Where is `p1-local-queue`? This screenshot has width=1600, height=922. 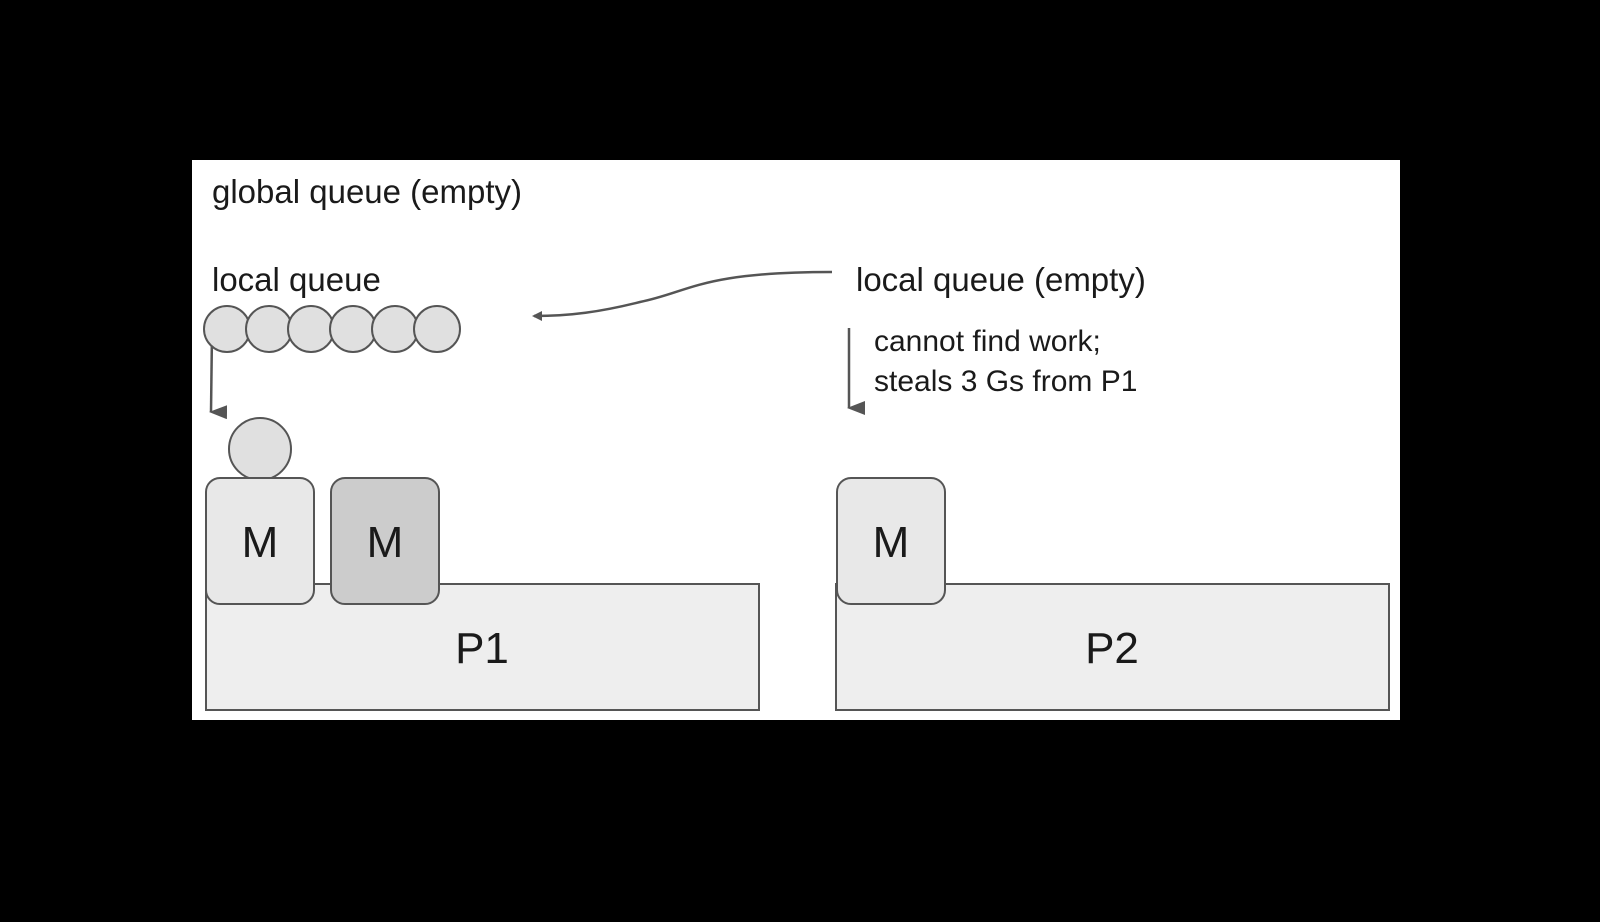
p1-local-queue is located at coordinates (332, 329).